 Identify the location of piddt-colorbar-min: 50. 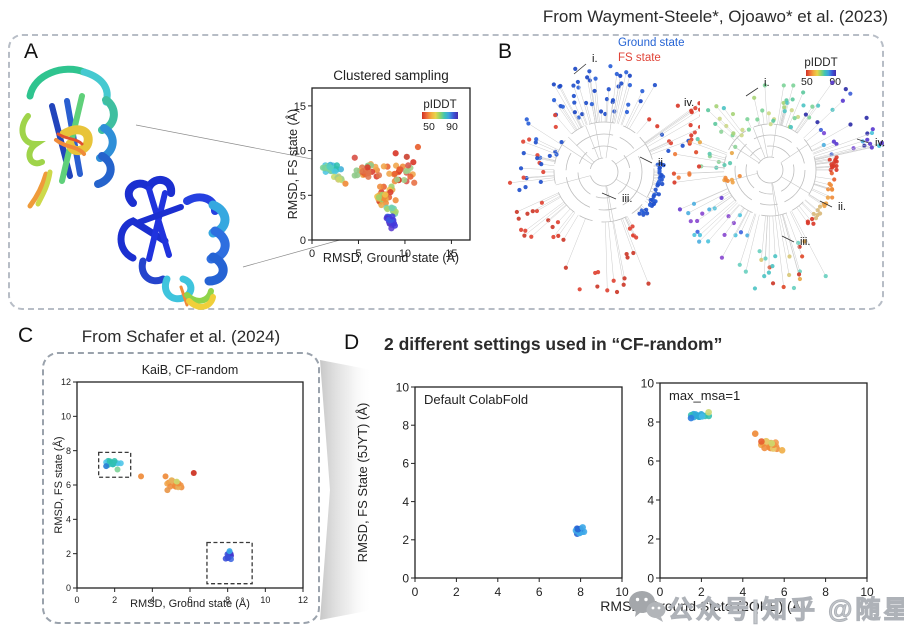
(807, 82).